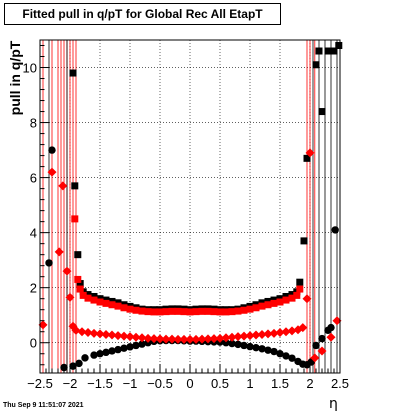 The width and height of the screenshot is (400, 414). I want to click on y-tick-label: 2, so click(33, 288).